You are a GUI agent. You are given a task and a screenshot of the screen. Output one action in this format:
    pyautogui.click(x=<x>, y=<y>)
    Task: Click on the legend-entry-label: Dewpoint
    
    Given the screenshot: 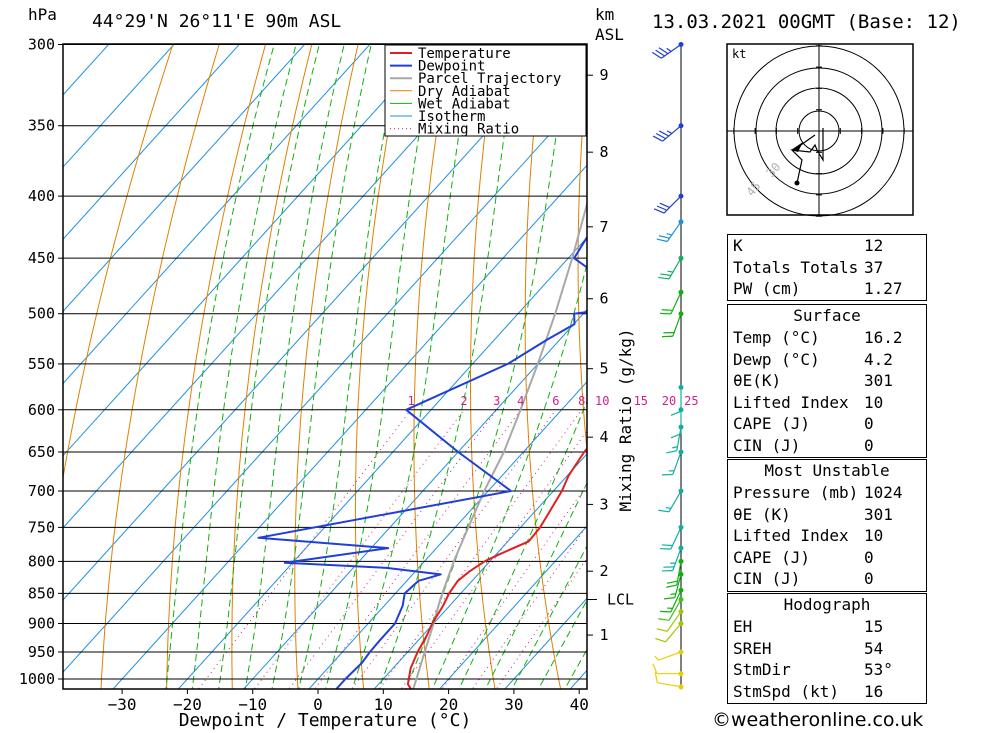 What is the action you would take?
    pyautogui.click(x=451, y=67)
    